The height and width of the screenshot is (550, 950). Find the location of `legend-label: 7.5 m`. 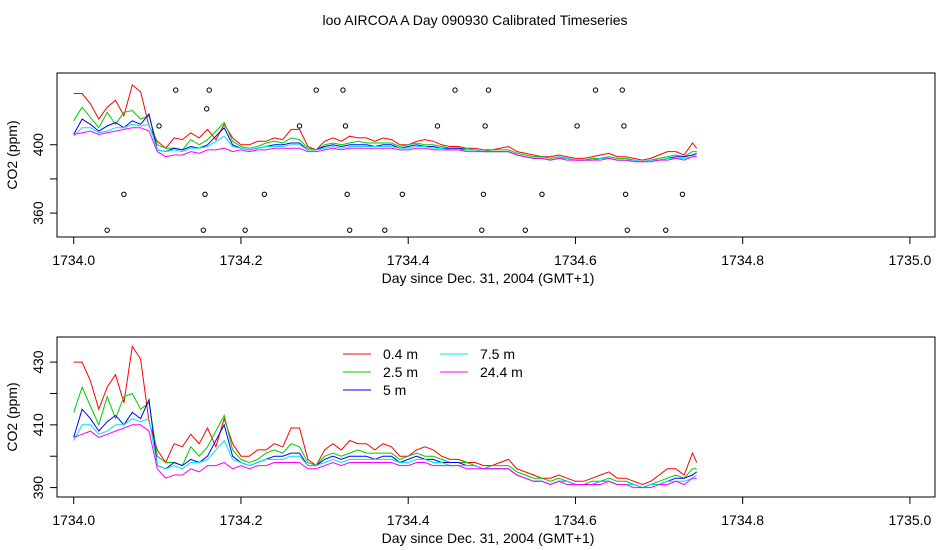

legend-label: 7.5 m is located at coordinates (497, 354).